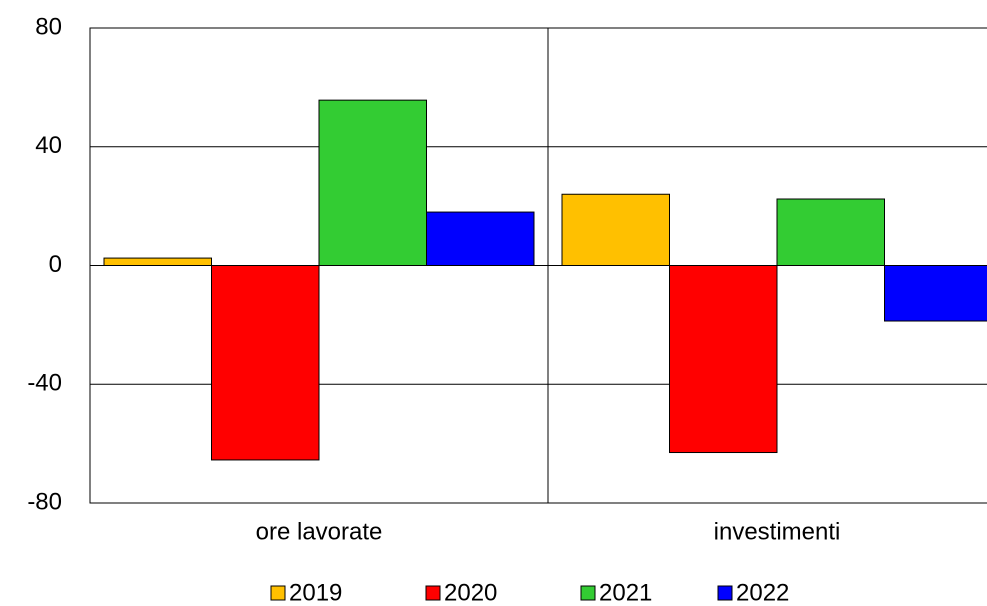 Image resolution: width=987 pixels, height=606 pixels. I want to click on y-tick-label: 40, so click(48, 145).